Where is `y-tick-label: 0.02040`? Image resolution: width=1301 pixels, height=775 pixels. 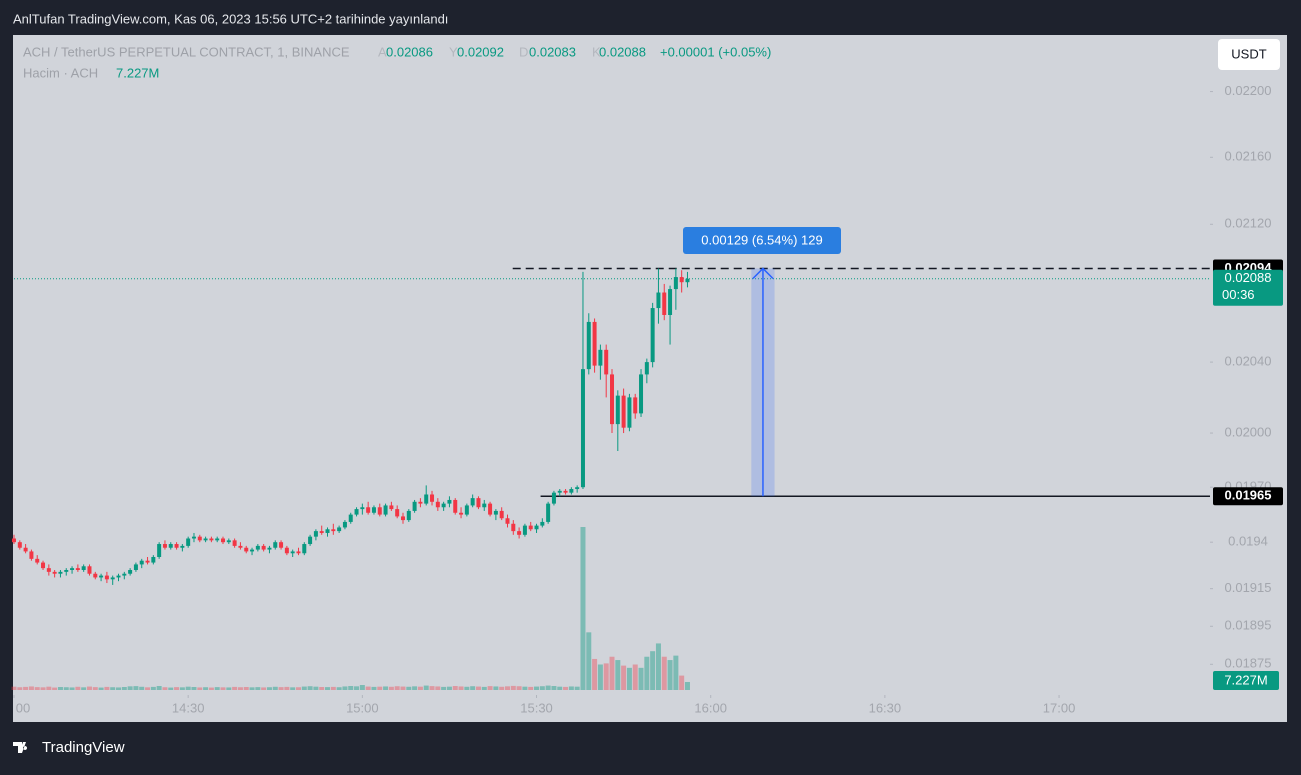 y-tick-label: 0.02040 is located at coordinates (1248, 361).